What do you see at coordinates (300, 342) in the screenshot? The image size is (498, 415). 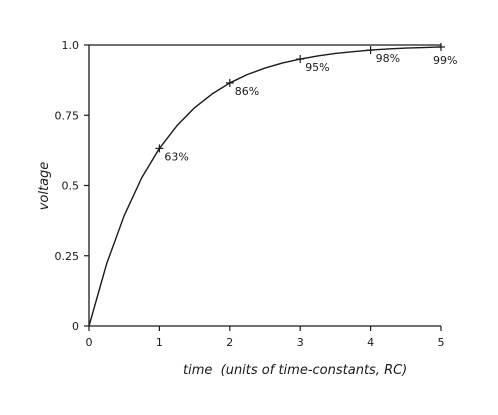 I see `x-tick-label-3: 3` at bounding box center [300, 342].